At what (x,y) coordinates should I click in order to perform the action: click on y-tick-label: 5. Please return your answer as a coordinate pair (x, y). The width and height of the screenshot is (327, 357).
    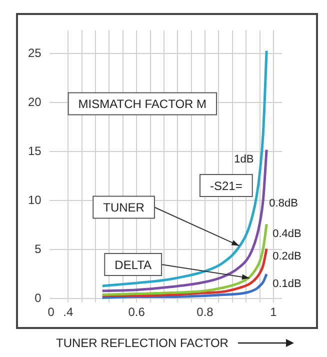
    Looking at the image, I should click on (38, 249).